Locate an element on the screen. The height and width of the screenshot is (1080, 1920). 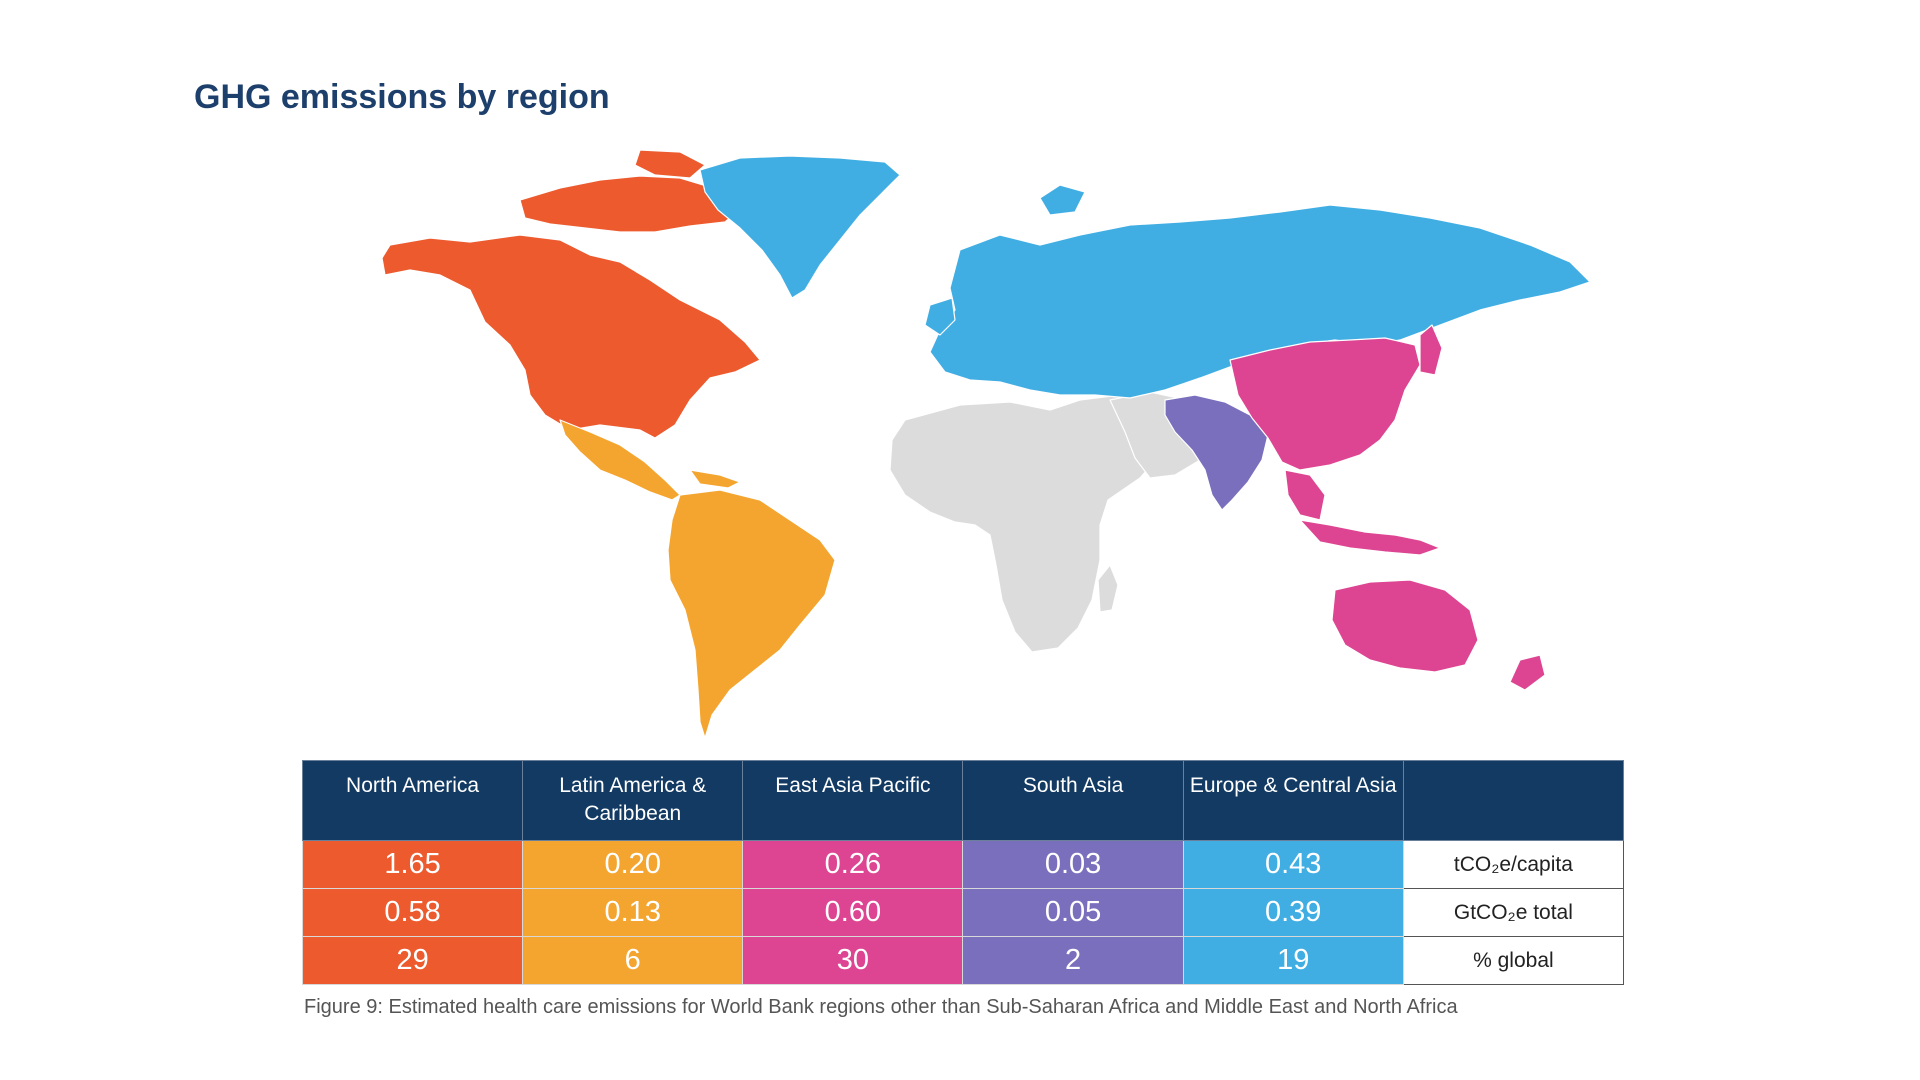
cell-latin-america: 6 is located at coordinates (633, 960).